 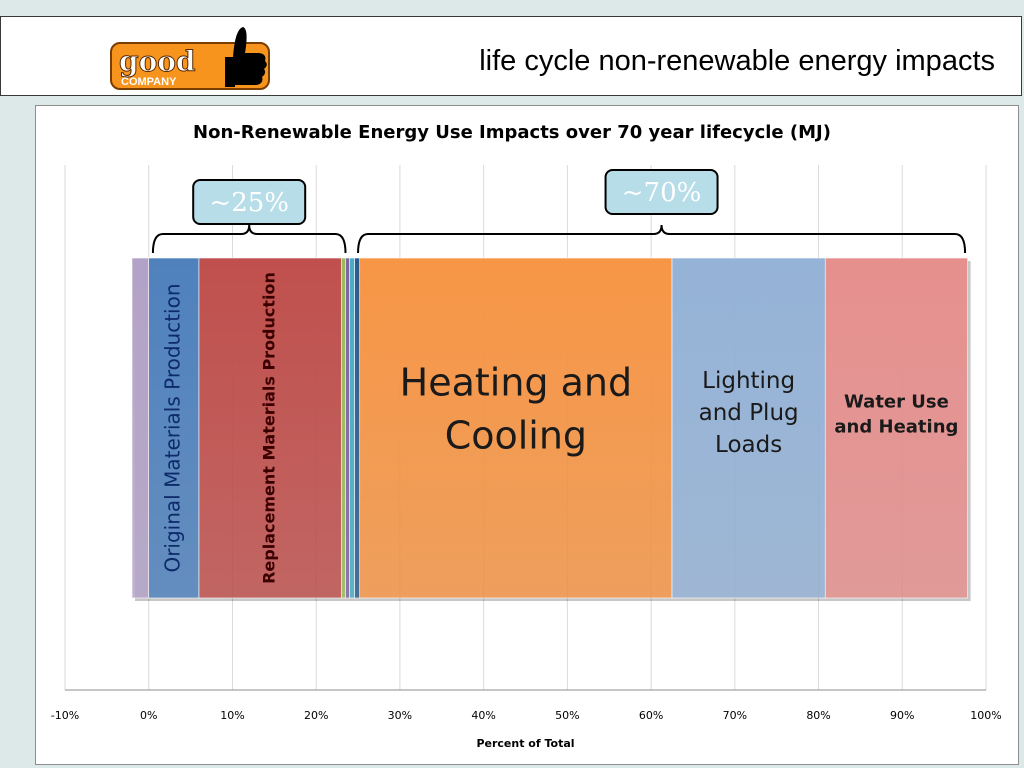 I want to click on segment-label-line: Lighting, so click(x=748, y=381).